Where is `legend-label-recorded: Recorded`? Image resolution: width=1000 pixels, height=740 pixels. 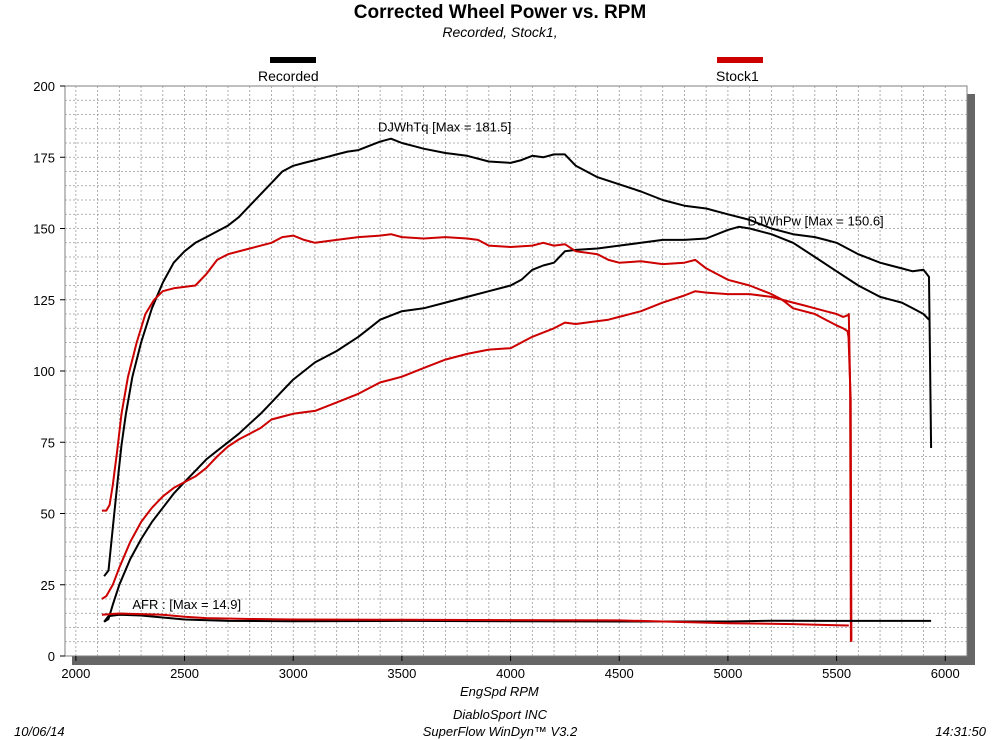
legend-label-recorded: Recorded is located at coordinates (288, 76).